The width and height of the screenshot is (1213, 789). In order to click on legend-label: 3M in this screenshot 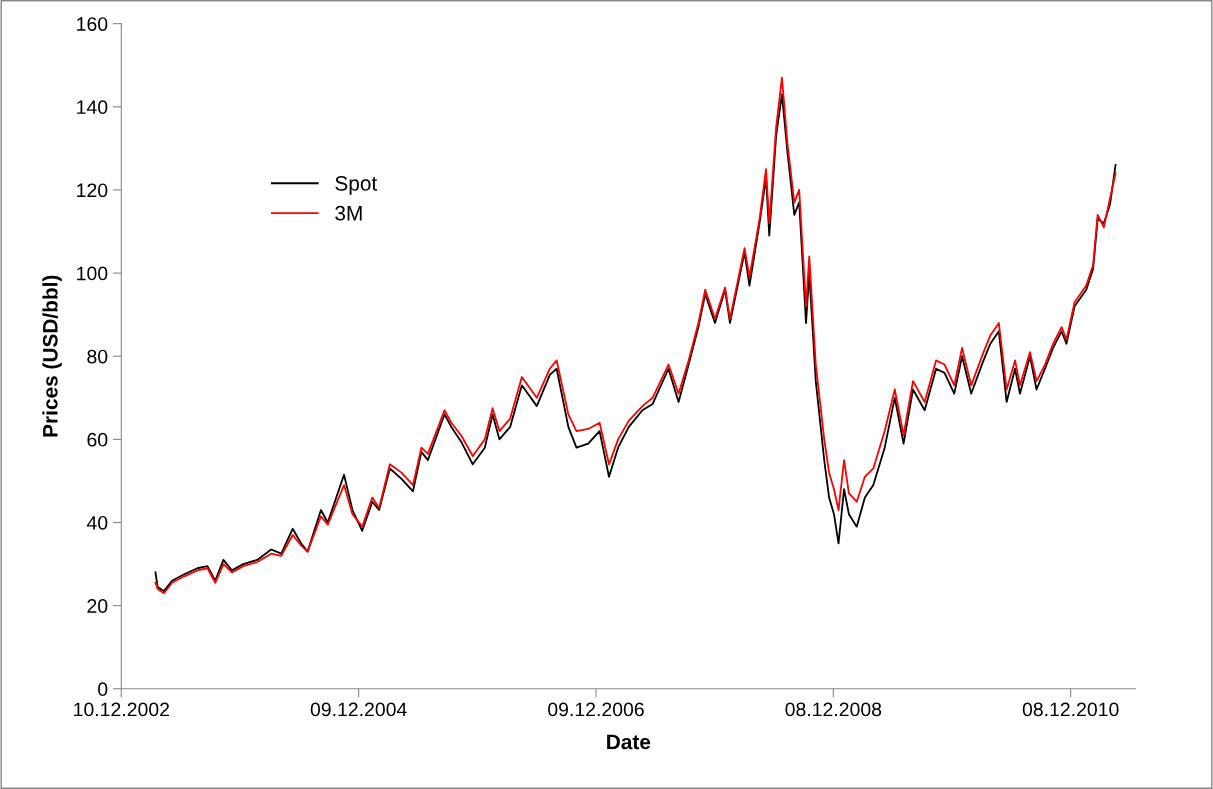, I will do `click(348, 213)`.